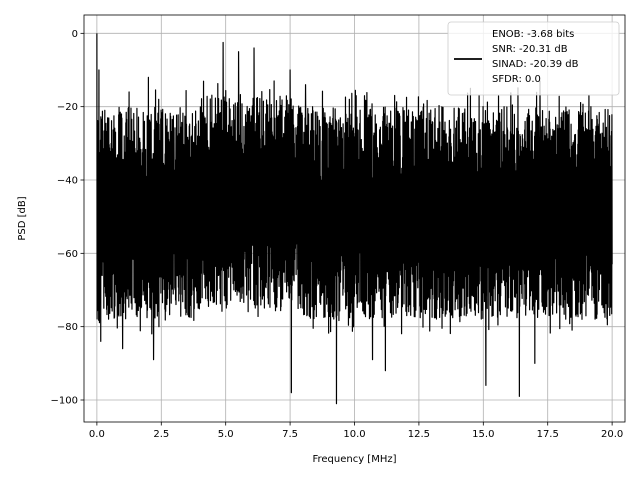  What do you see at coordinates (516, 79) in the screenshot?
I see `legend-entry-line: SFDR: 0.0` at bounding box center [516, 79].